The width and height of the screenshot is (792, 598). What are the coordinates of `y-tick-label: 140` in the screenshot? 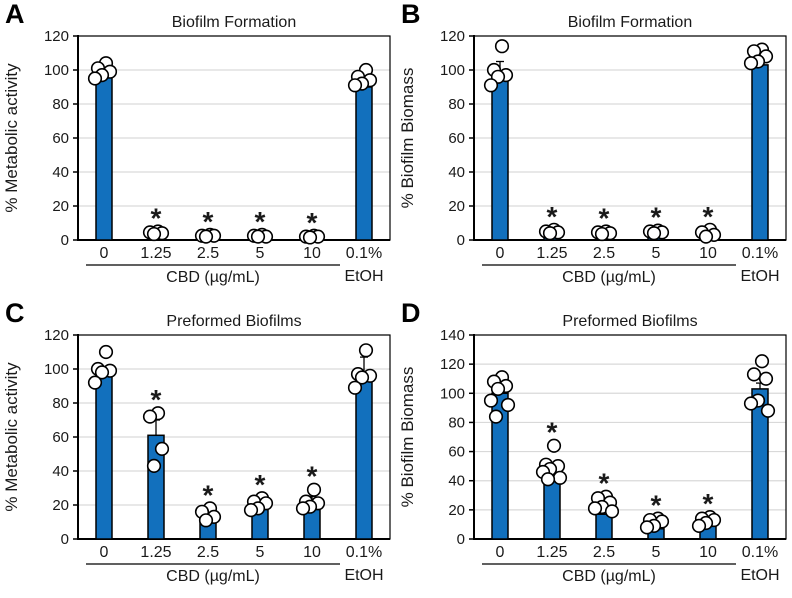 It's located at (452, 335).